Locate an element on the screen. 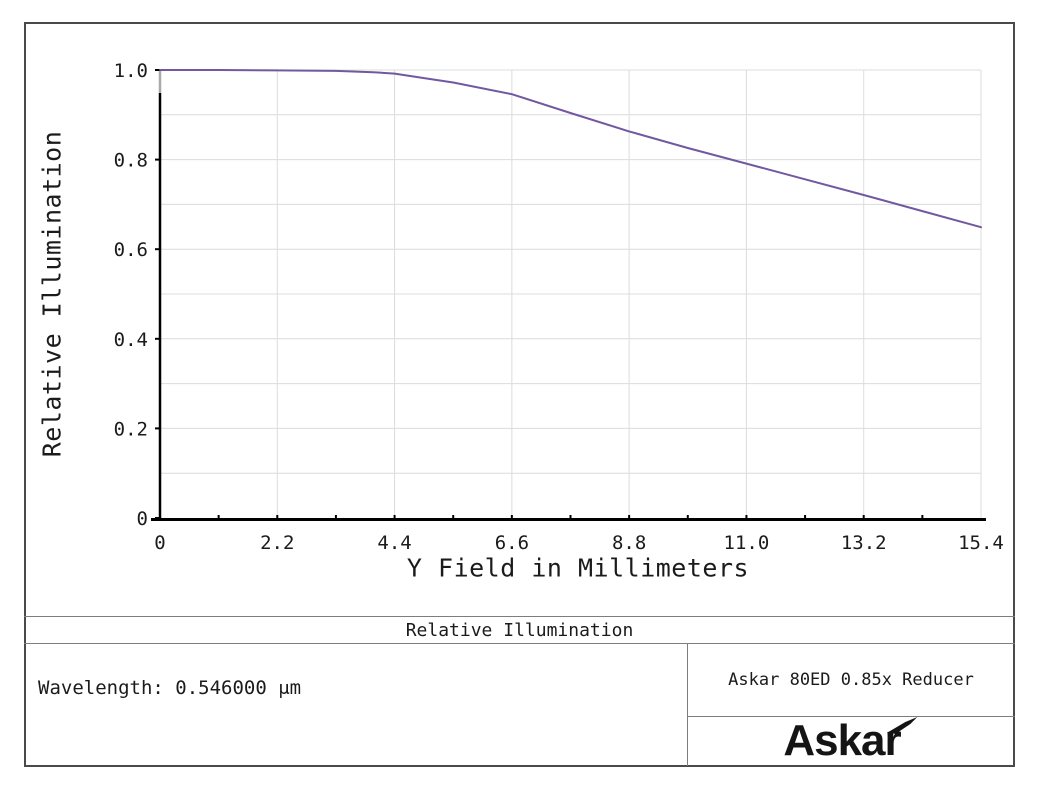  chart-title-band: Relative Illumination is located at coordinates (519, 630).